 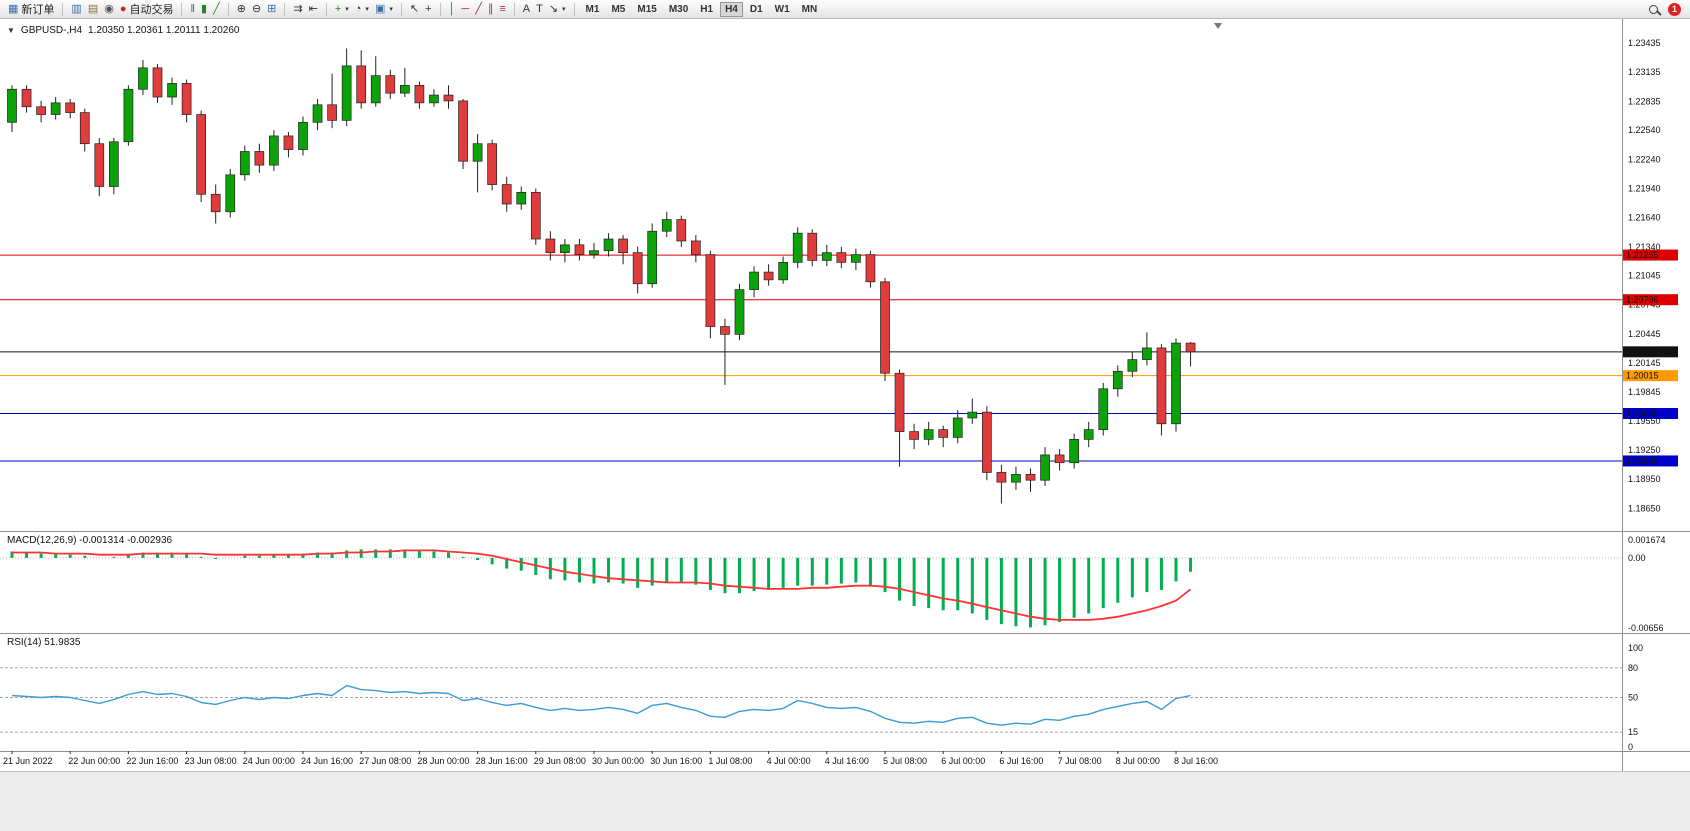 I want to click on macd-indicator-label: MACD(12,26,9) -0.001314 -0.002936, so click(x=90, y=540).